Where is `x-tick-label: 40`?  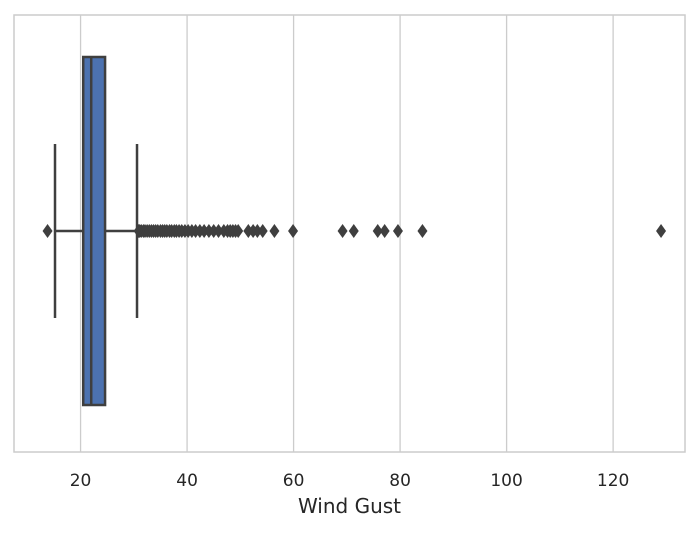
x-tick-label: 40 is located at coordinates (187, 481).